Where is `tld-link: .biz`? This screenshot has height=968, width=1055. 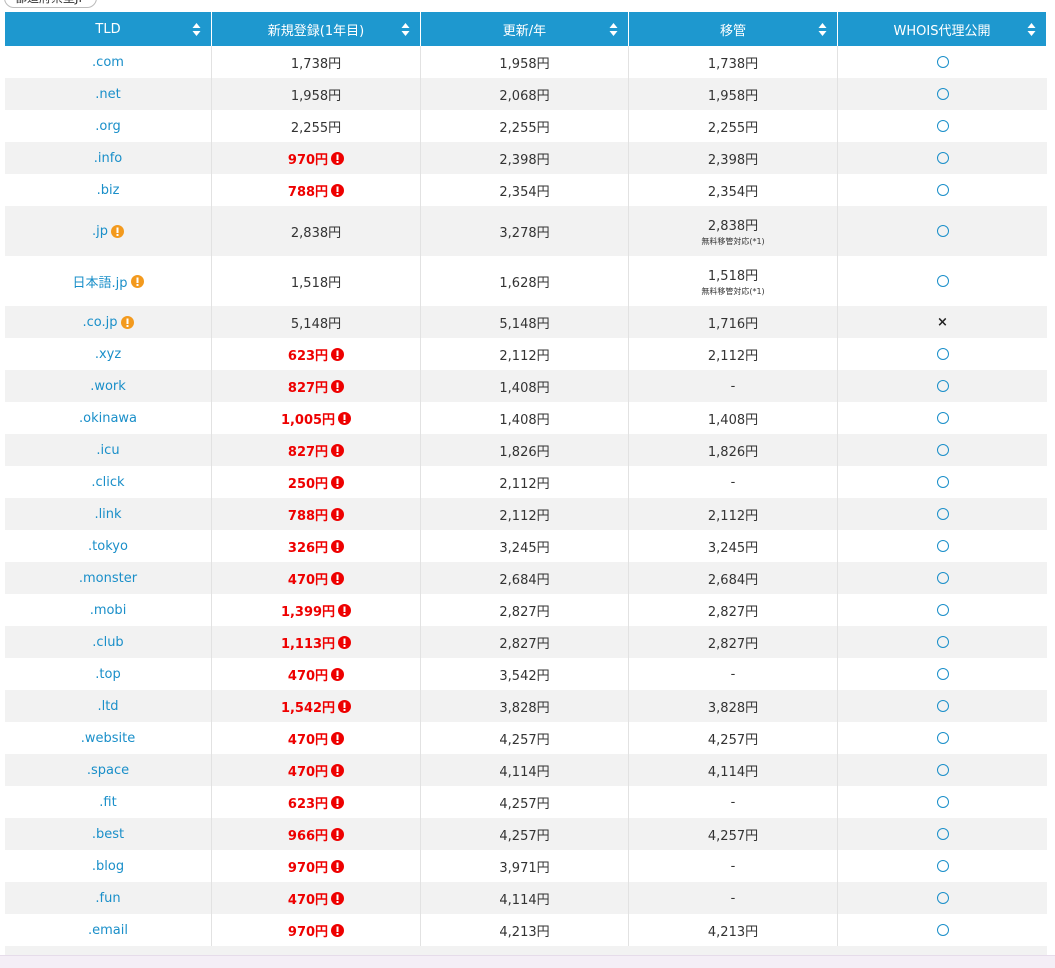 tld-link: .biz is located at coordinates (108, 190).